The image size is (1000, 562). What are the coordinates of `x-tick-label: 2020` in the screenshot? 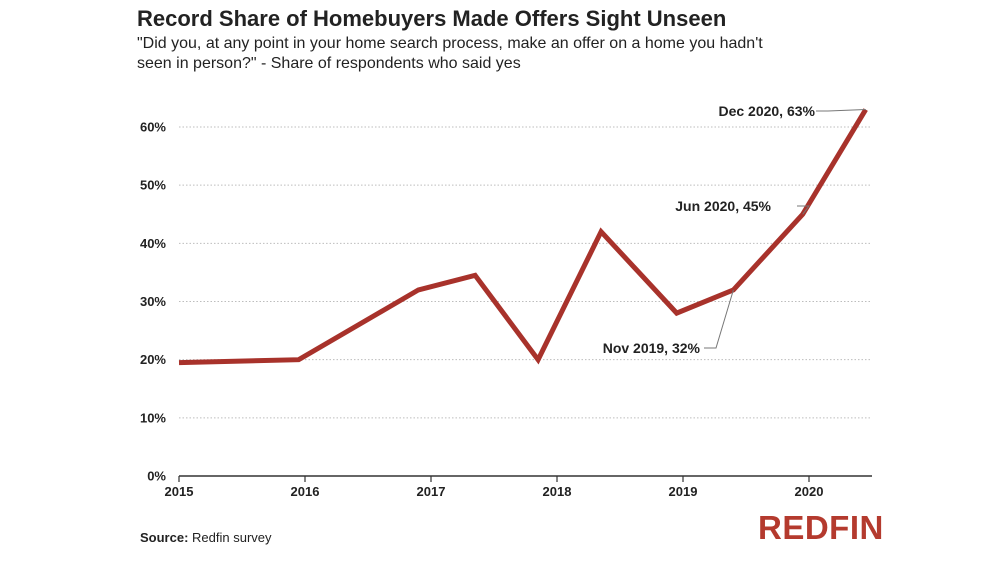 It's located at (809, 491).